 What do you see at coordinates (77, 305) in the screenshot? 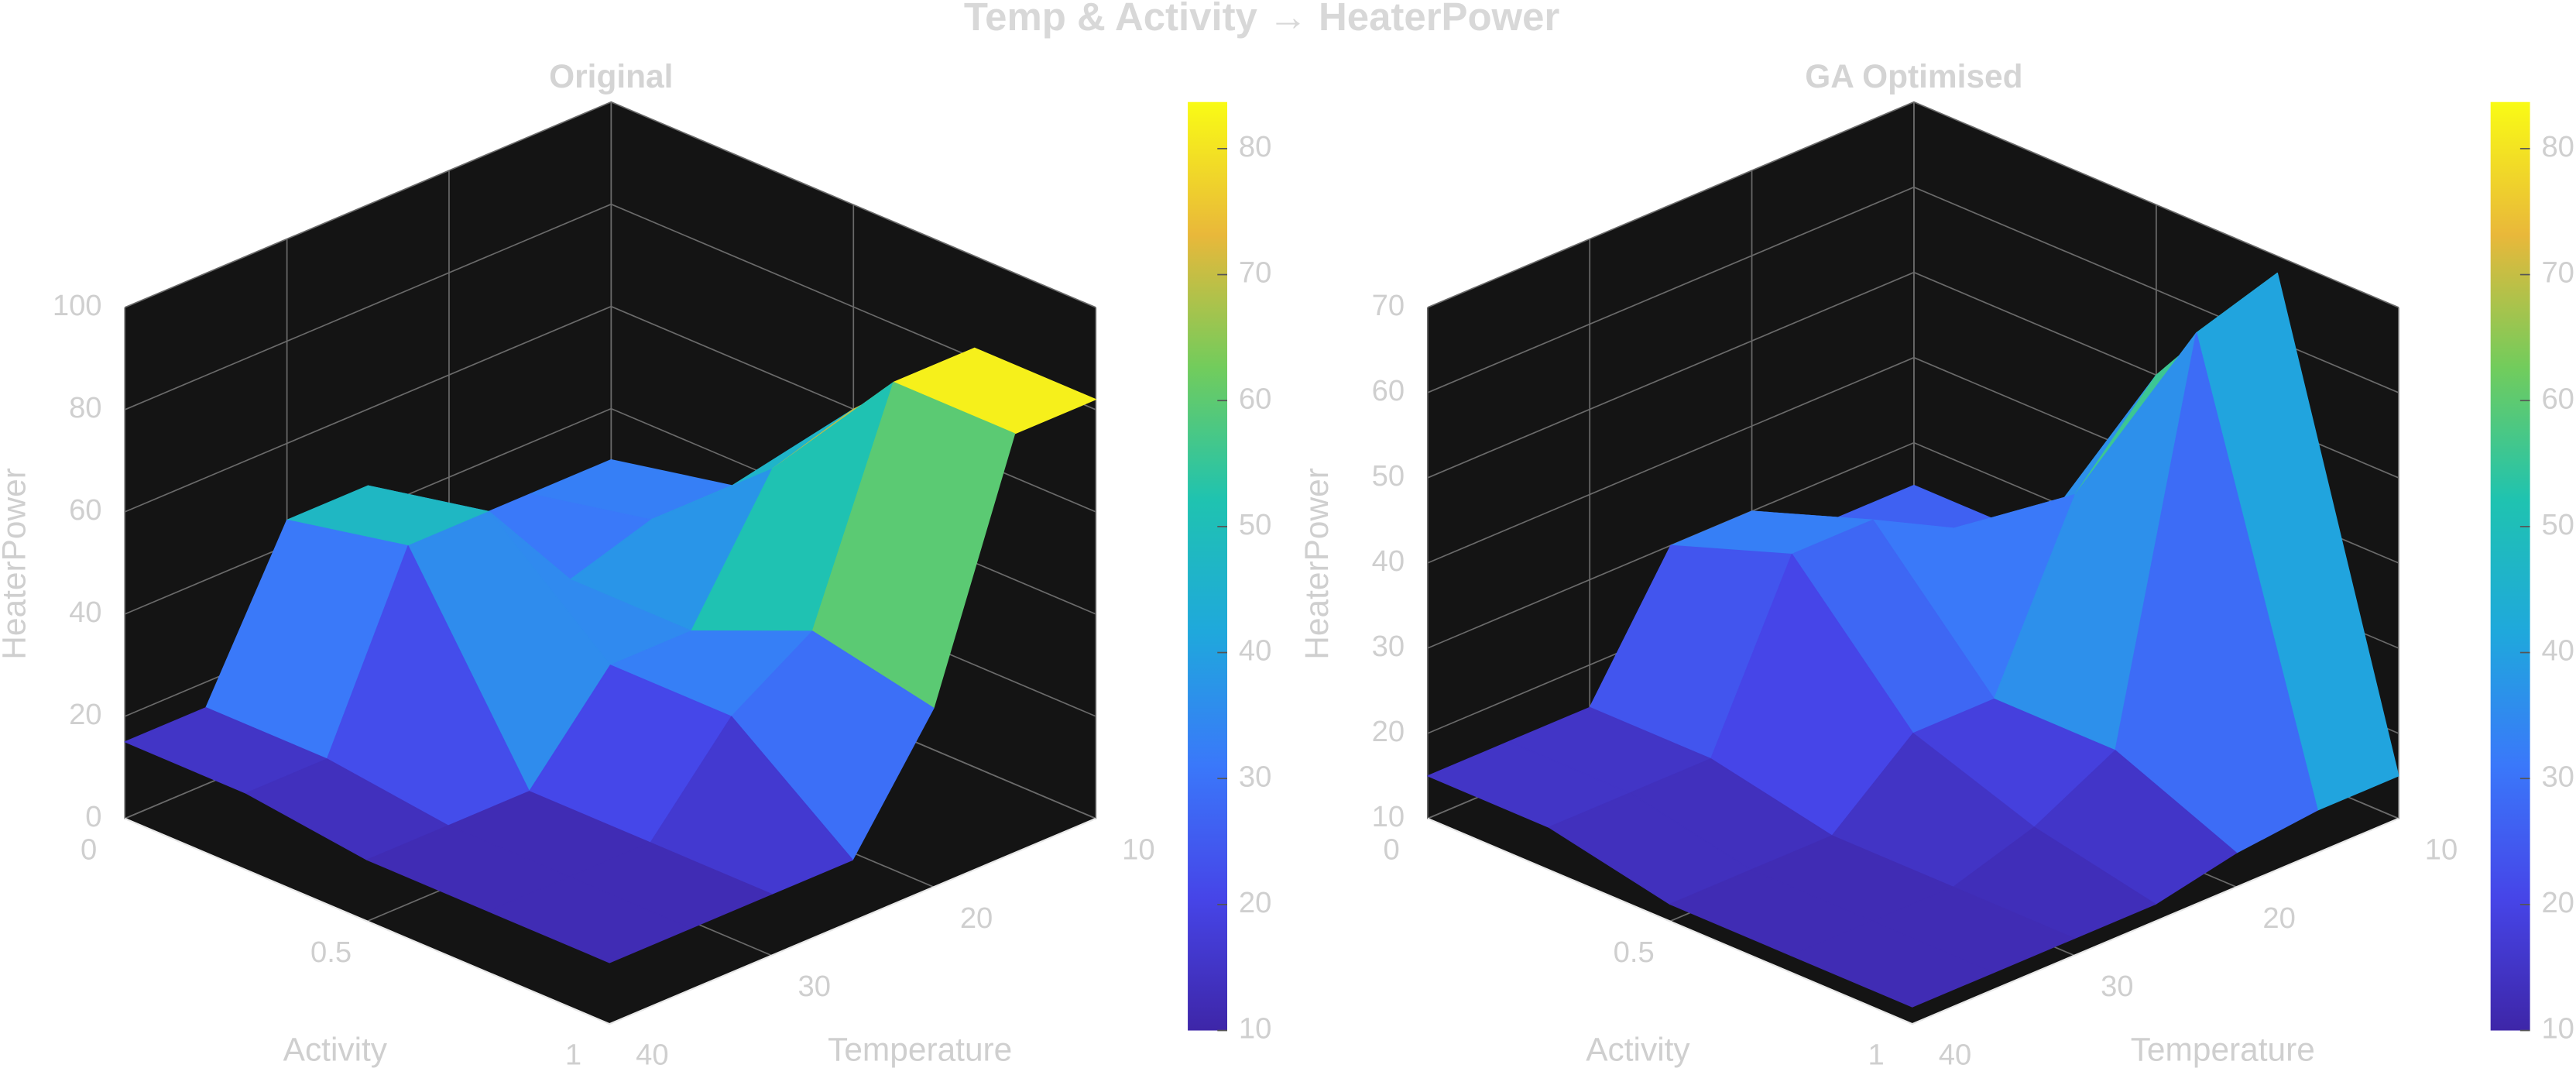
I see `z-tick-label: 100` at bounding box center [77, 305].